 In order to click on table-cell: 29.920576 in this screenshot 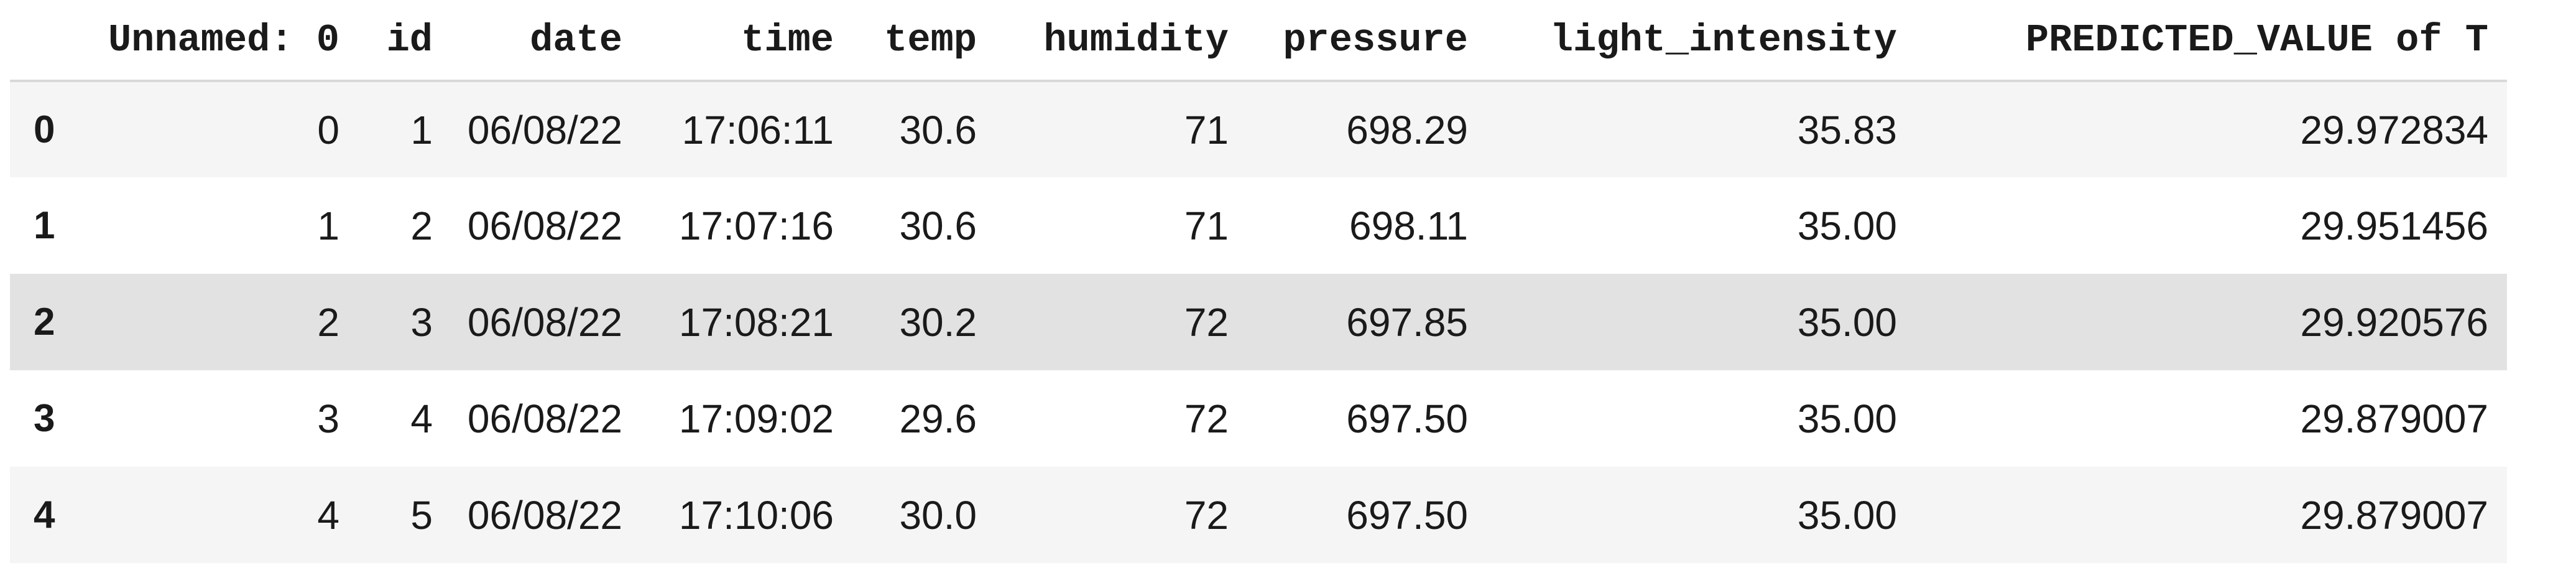, I will do `click(2394, 322)`.